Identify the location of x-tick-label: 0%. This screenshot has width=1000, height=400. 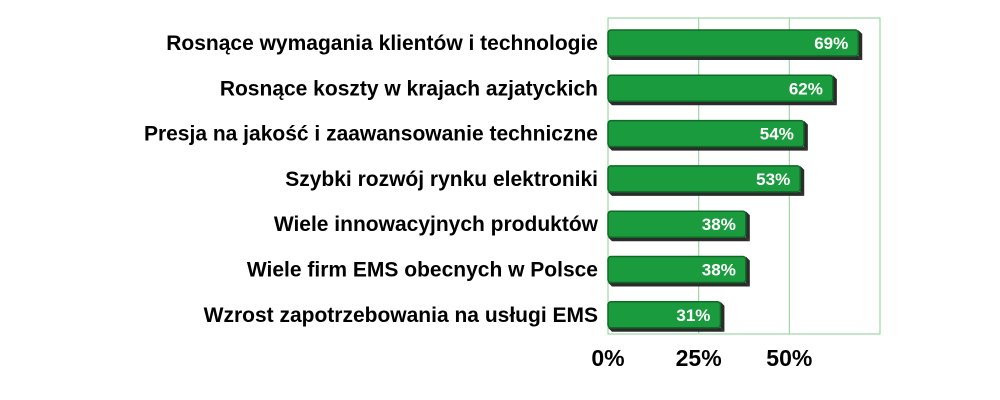
(607, 358).